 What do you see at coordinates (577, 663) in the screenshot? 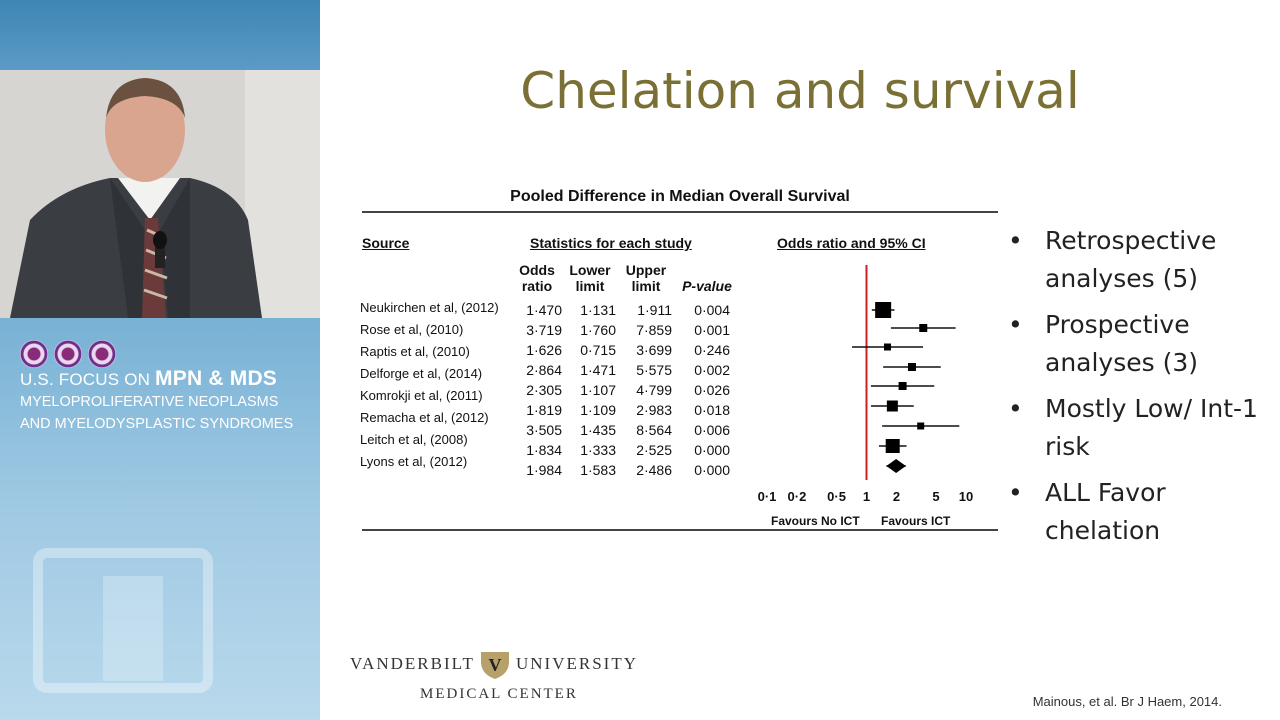
I see `logo-word-right: UNIVERSITY` at bounding box center [577, 663].